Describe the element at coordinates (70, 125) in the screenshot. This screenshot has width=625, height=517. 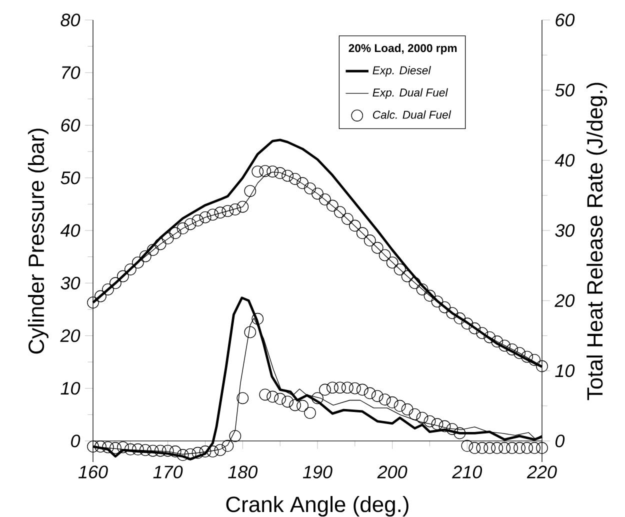
I see `y-tick-label: 60` at that location.